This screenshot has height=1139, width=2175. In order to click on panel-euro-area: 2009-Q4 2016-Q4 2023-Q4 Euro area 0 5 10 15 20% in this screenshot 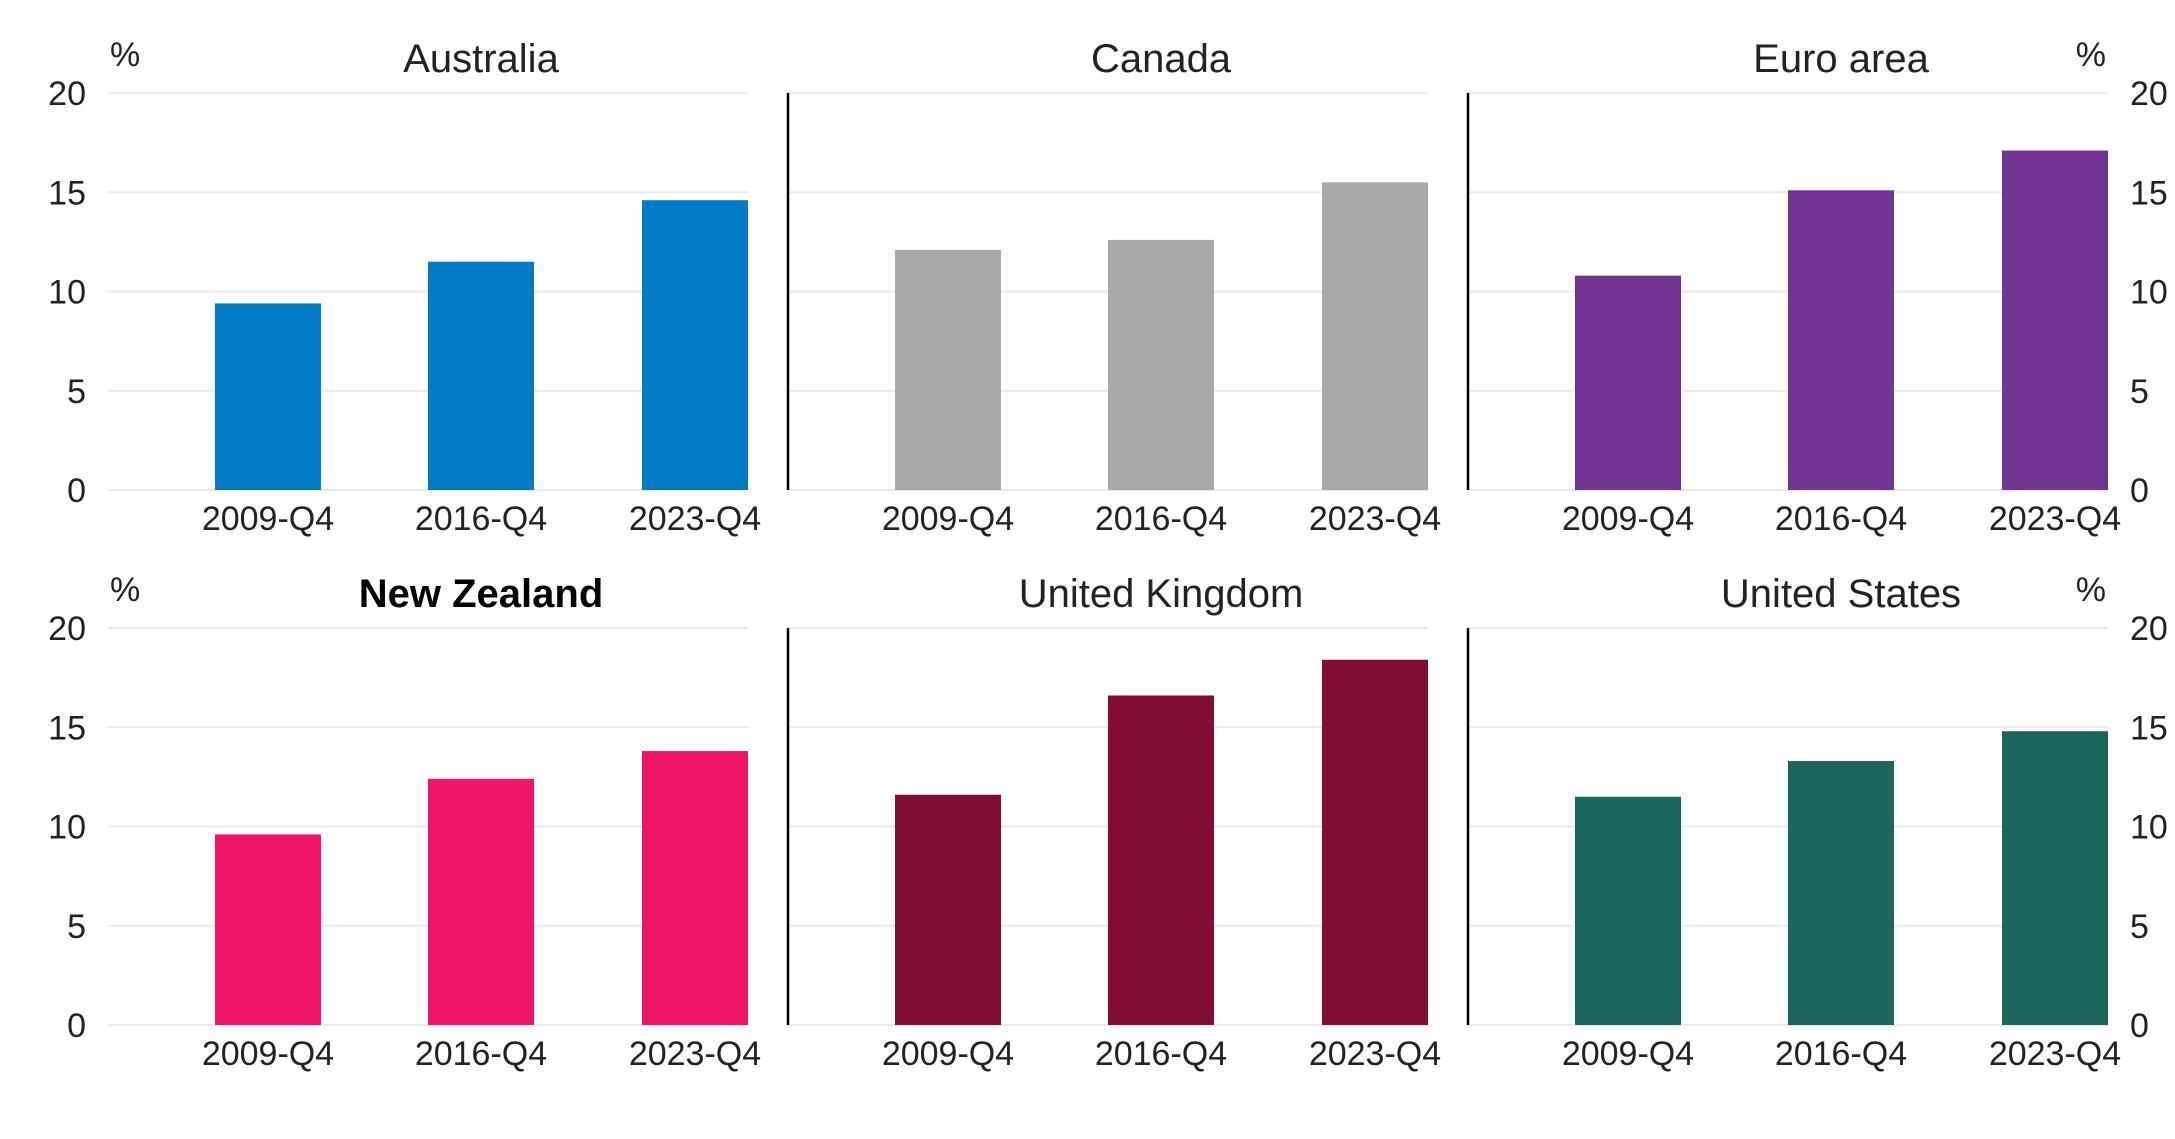, I will do `click(1817, 287)`.